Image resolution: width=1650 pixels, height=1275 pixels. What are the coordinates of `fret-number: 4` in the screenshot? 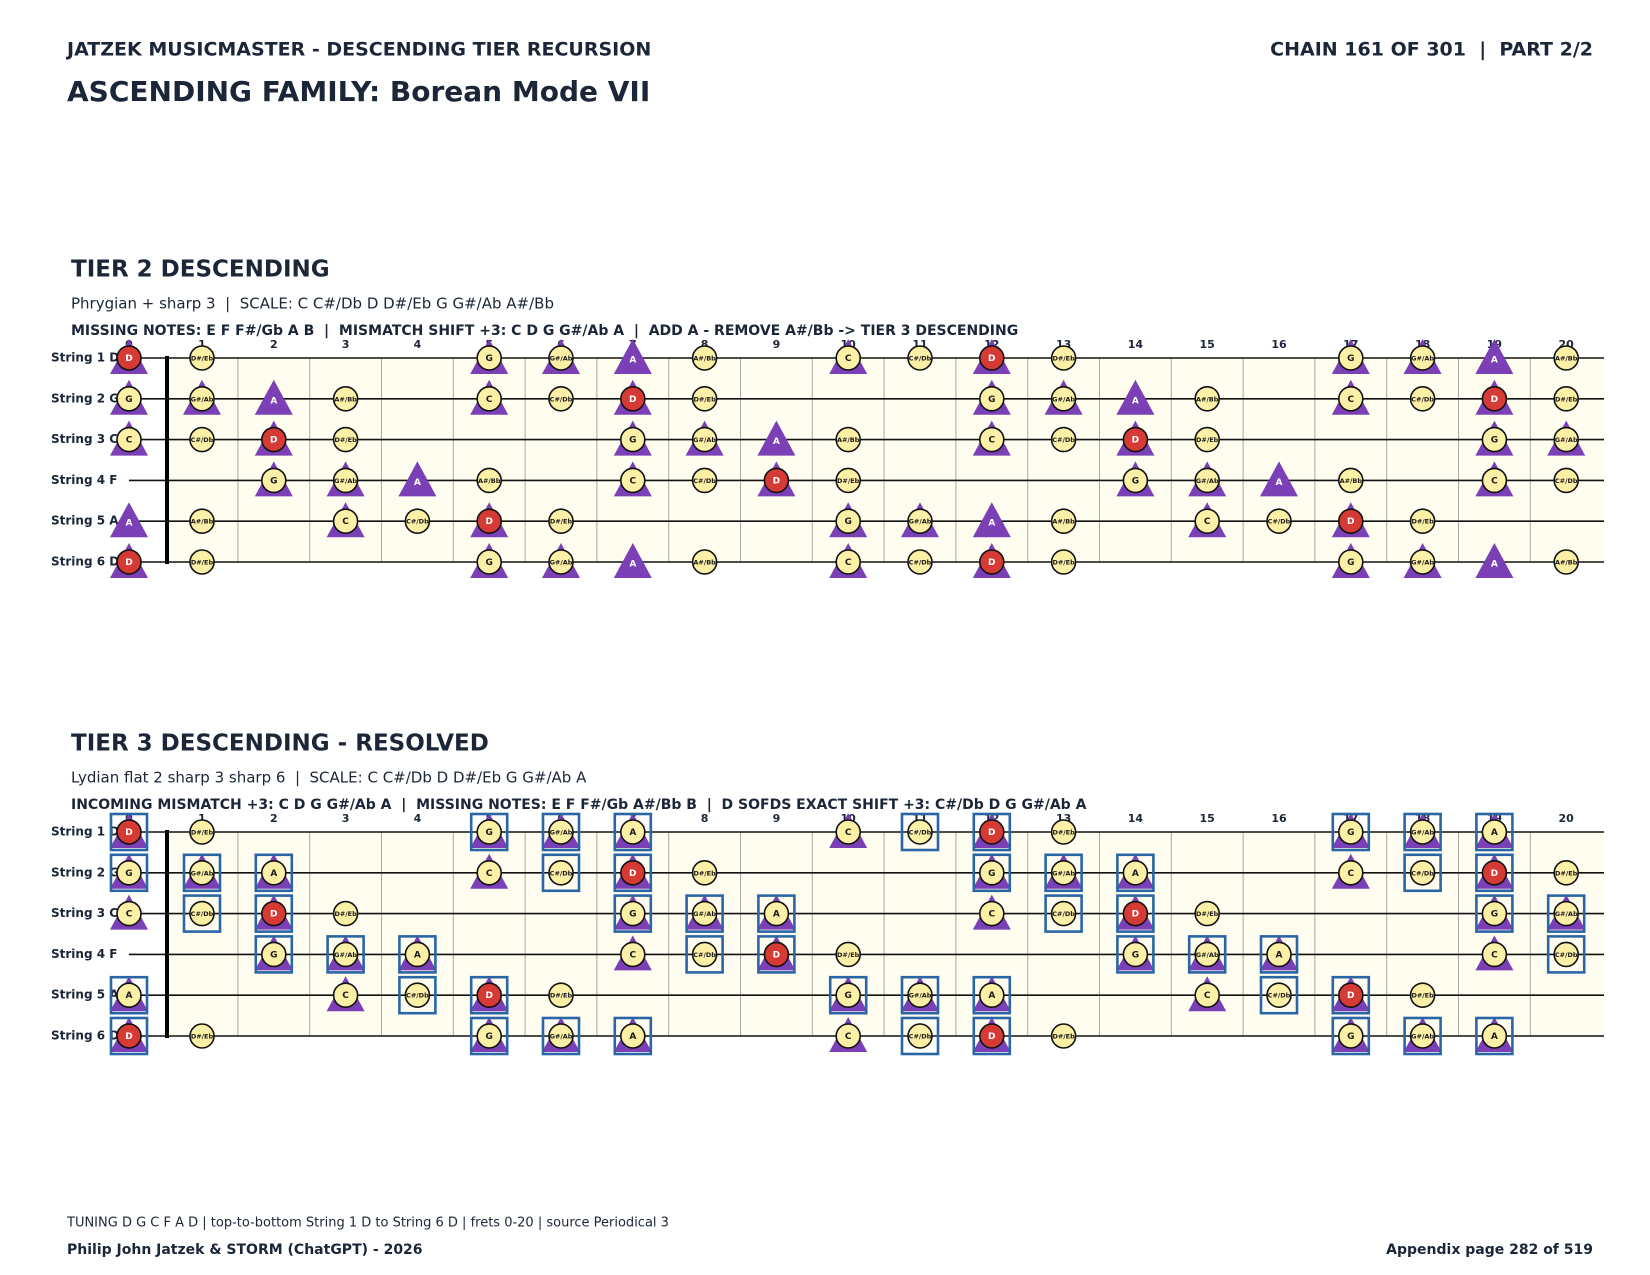 It's located at (418, 818).